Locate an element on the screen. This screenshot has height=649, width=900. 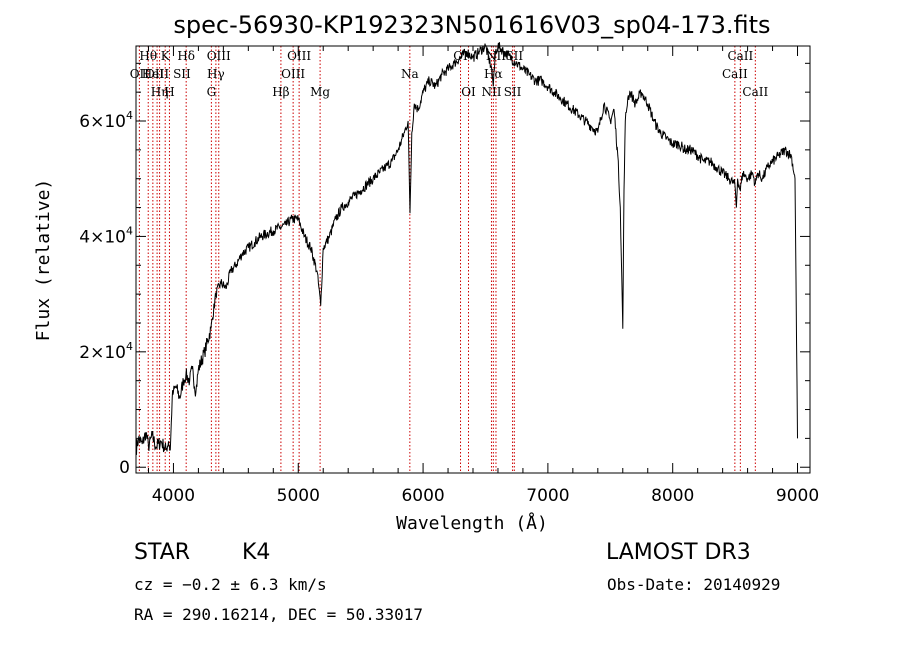
emission-line-label: Hη is located at coordinates (160, 92).